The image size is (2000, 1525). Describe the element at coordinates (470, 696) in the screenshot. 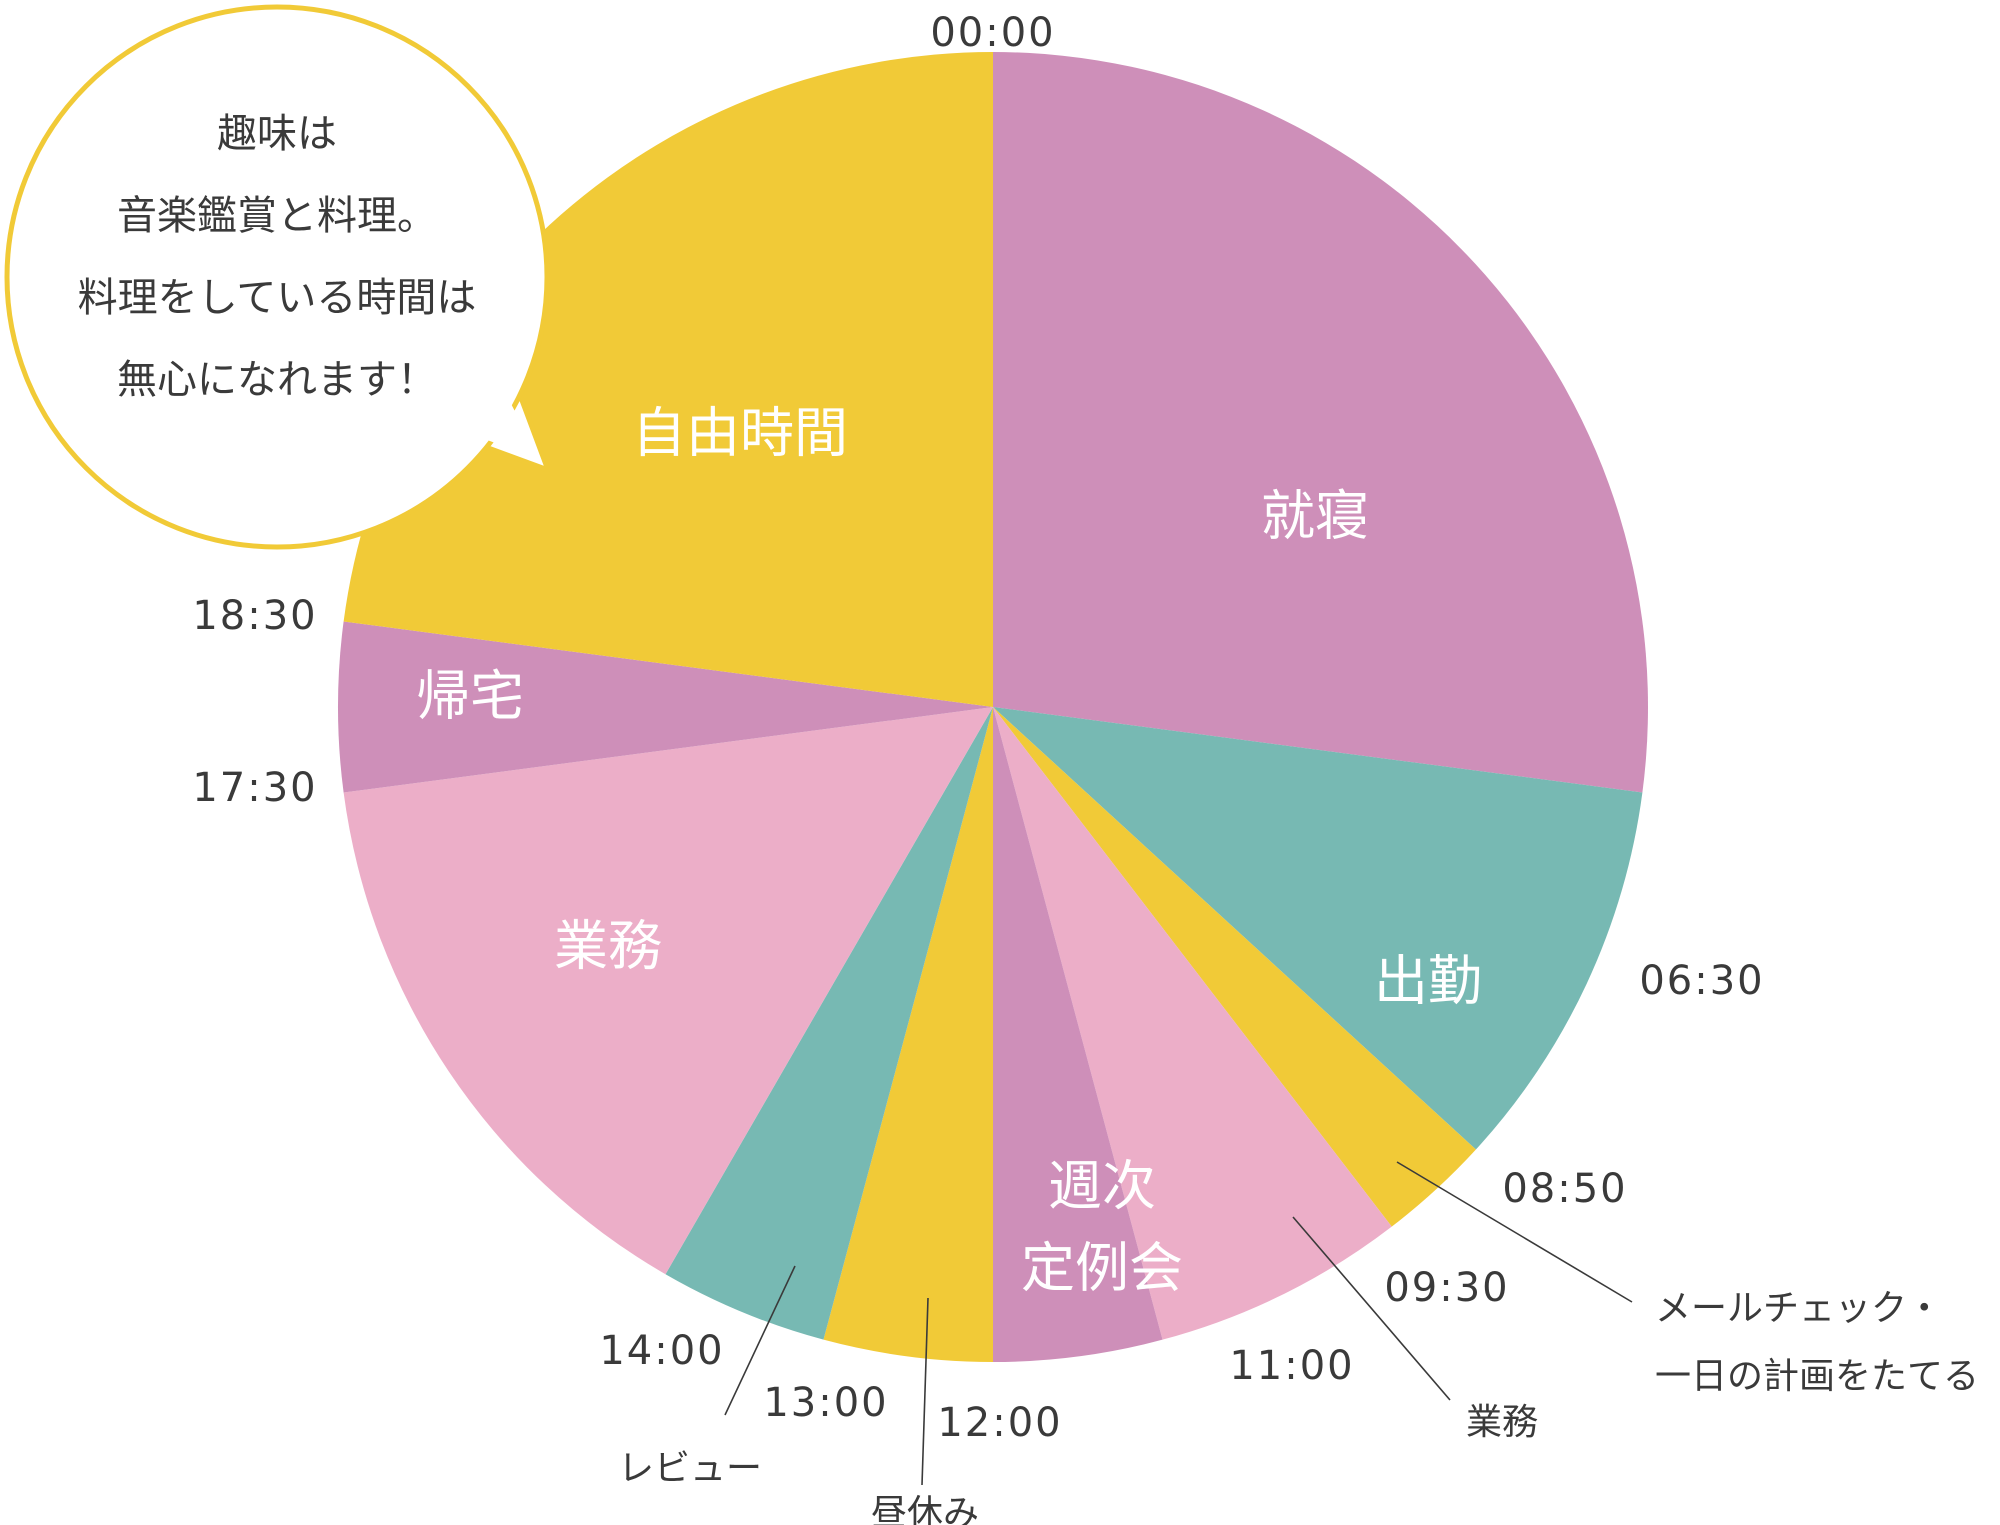

I see `slice-label-8: 帰宅` at that location.